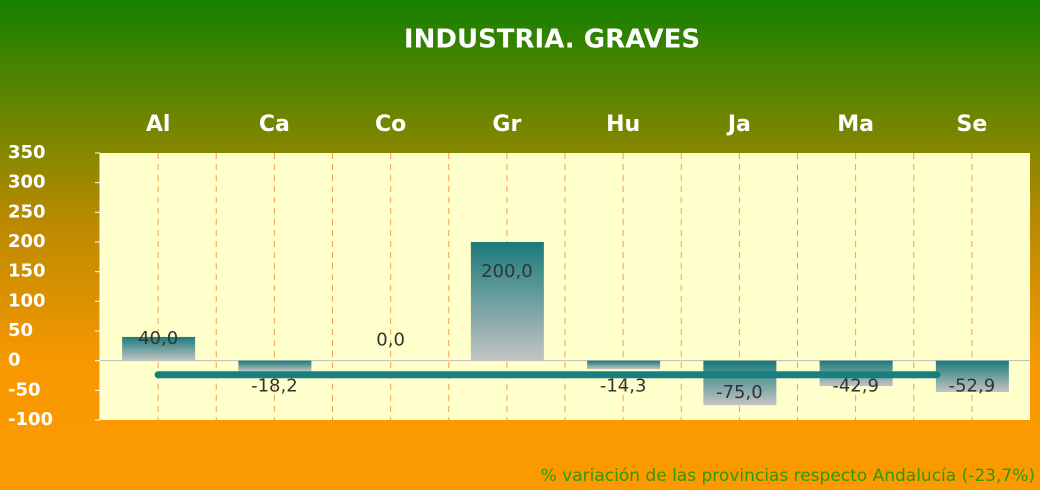 This screenshot has width=1040, height=490. Describe the element at coordinates (20, 330) in the screenshot. I see `y-tick-label: 50` at that location.